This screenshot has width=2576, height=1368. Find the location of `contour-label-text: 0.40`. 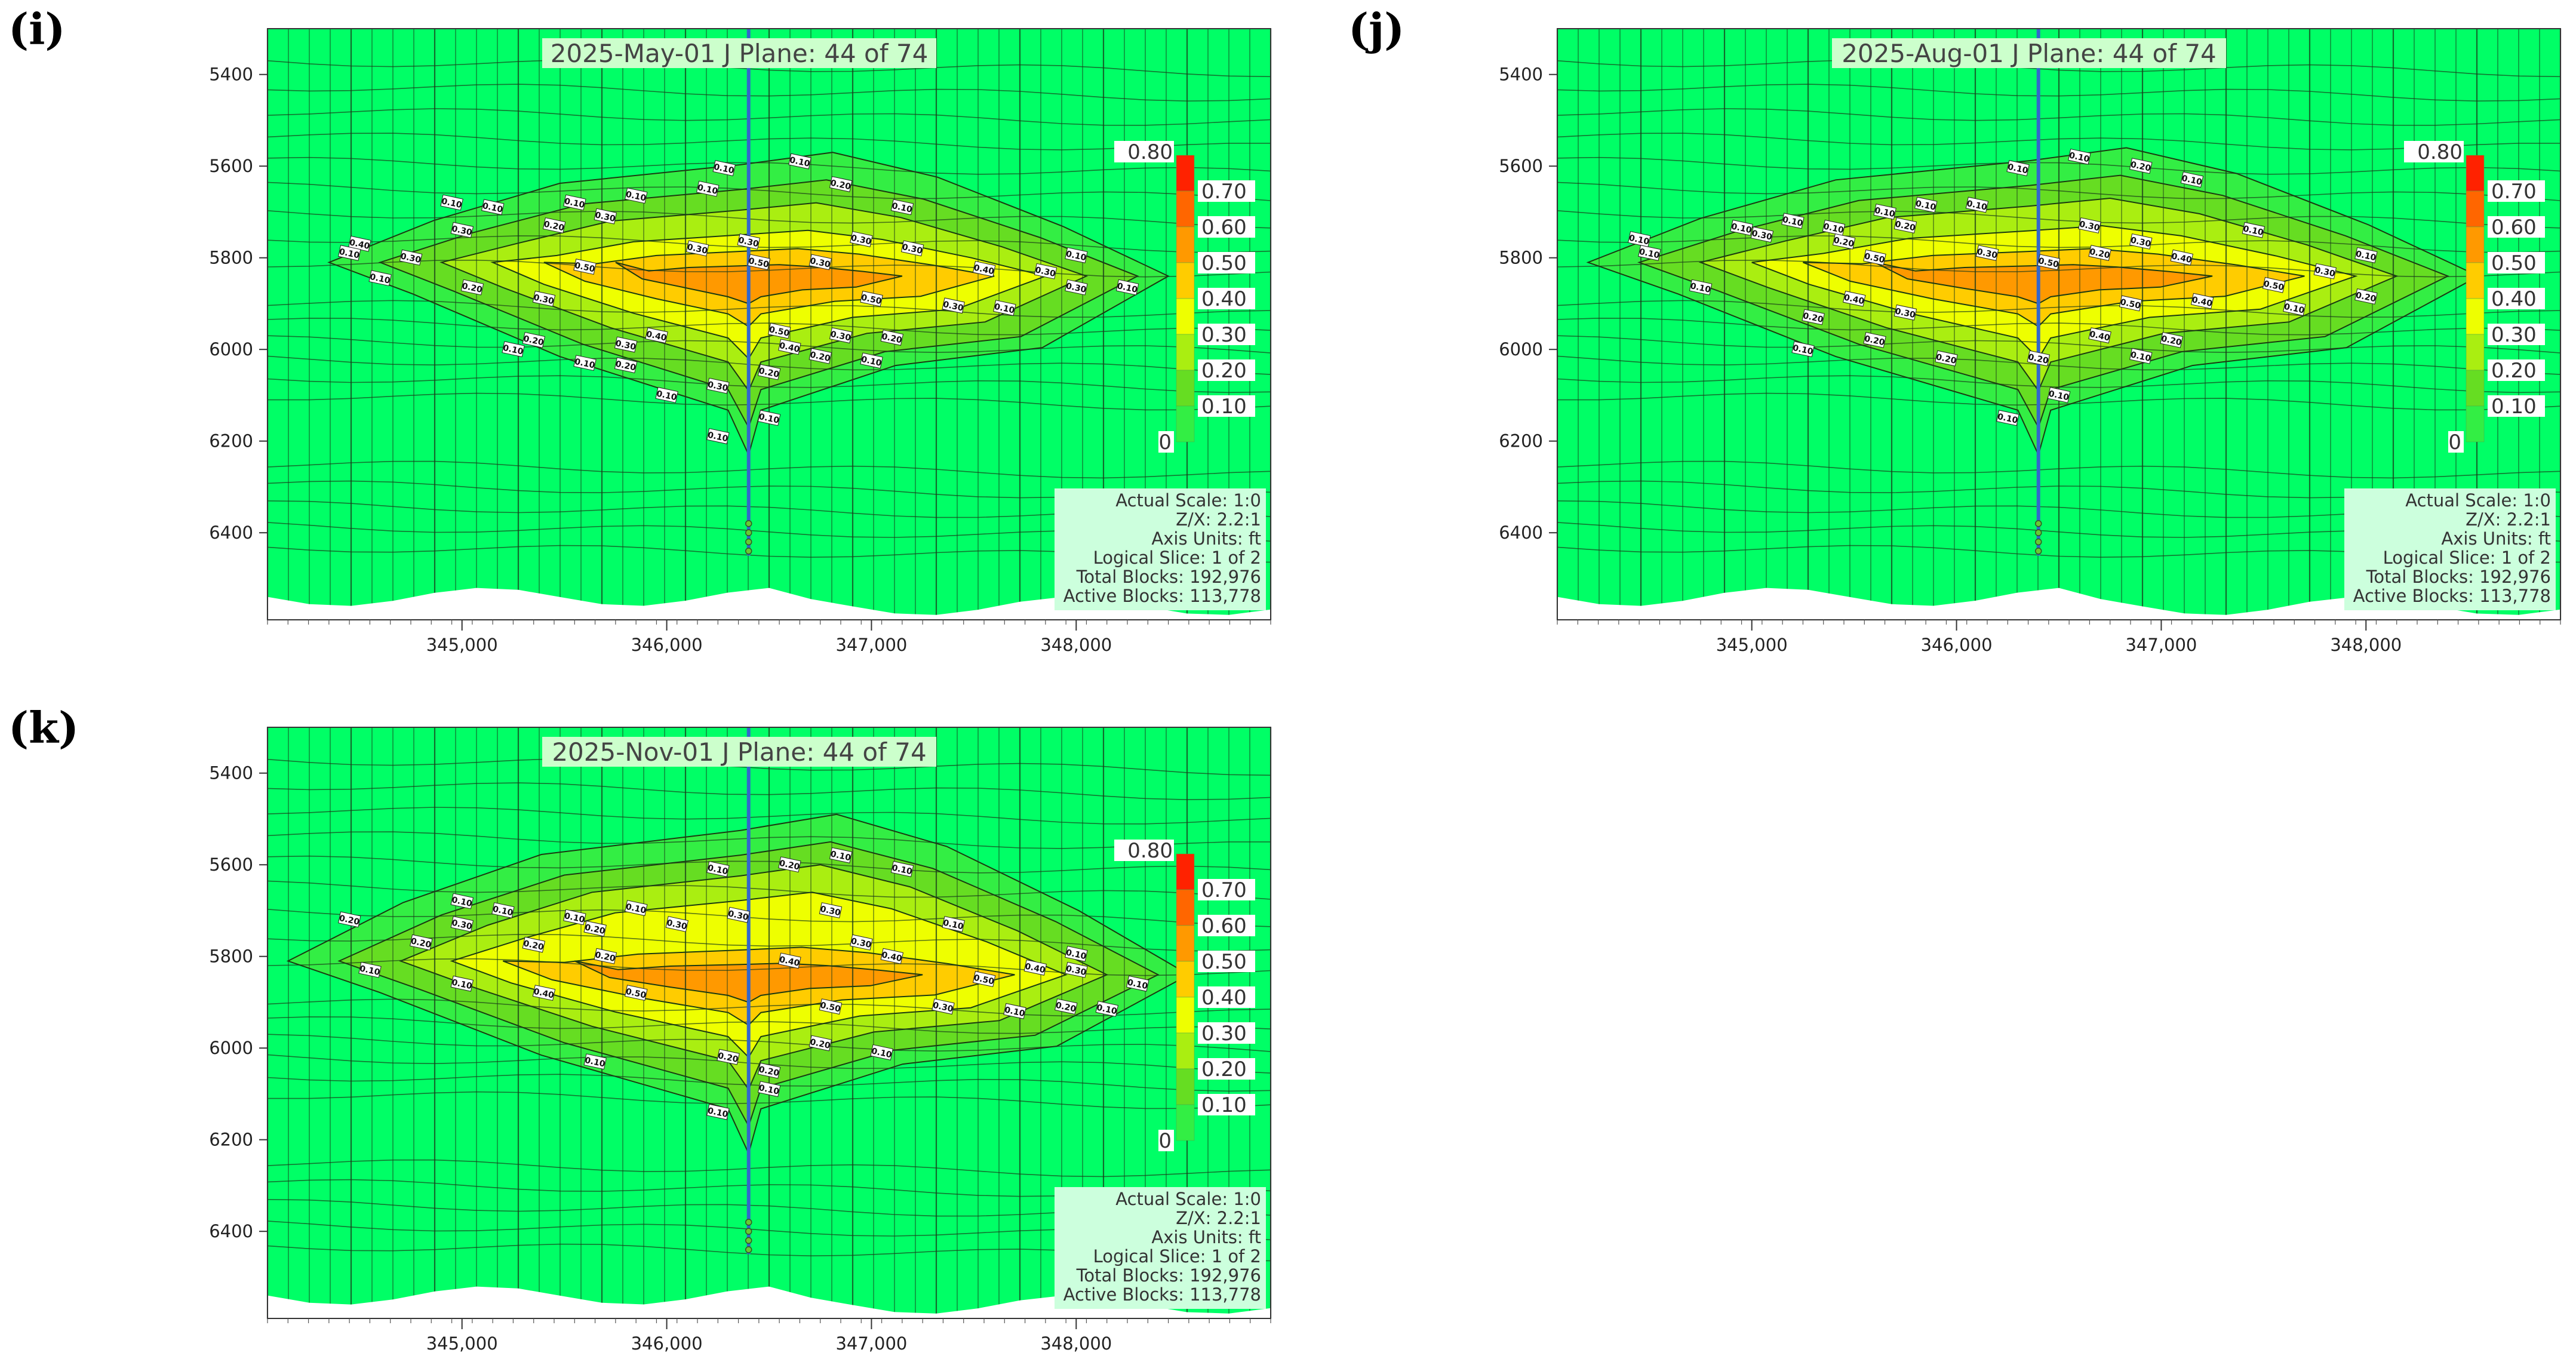

contour-label-text: 0.40 is located at coordinates (656, 336).